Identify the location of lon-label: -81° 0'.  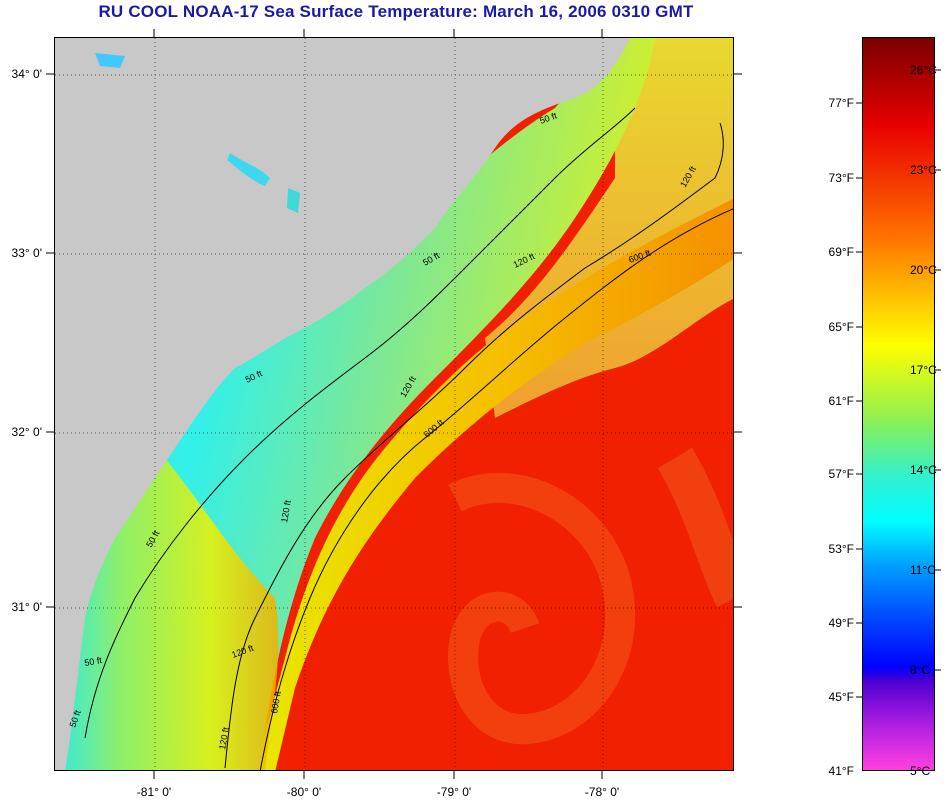
(154, 792).